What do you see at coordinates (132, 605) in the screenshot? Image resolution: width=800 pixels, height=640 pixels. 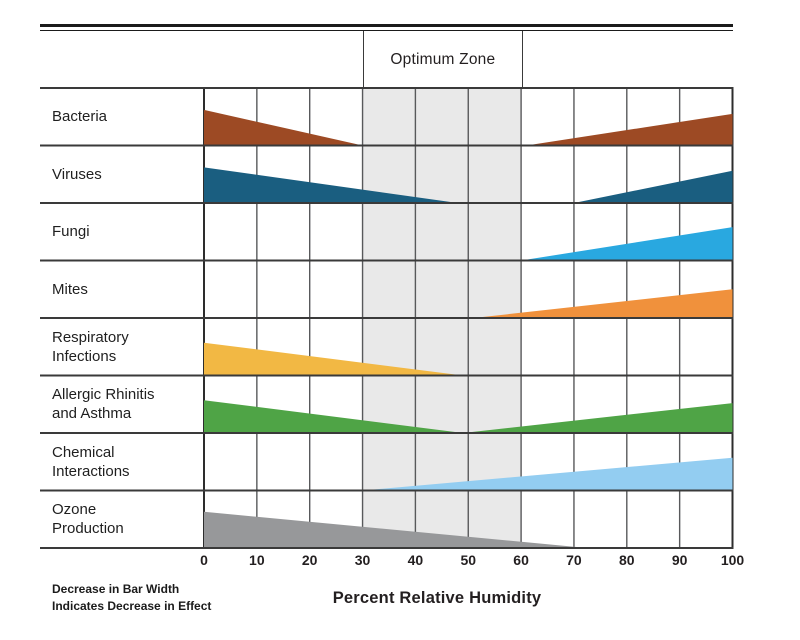 I see `footnote-line-2: Indicates Decrease in Effect` at bounding box center [132, 605].